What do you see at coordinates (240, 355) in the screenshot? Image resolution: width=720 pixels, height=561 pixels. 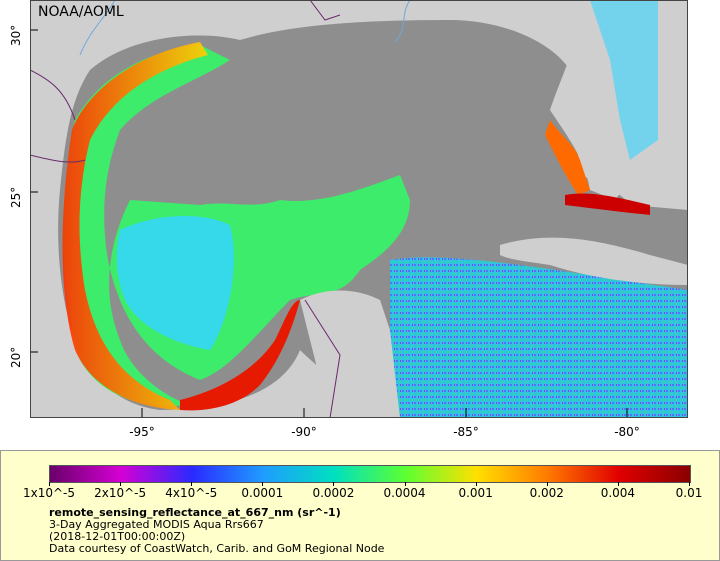 I see `reflectance-coast-campeche` at bounding box center [240, 355].